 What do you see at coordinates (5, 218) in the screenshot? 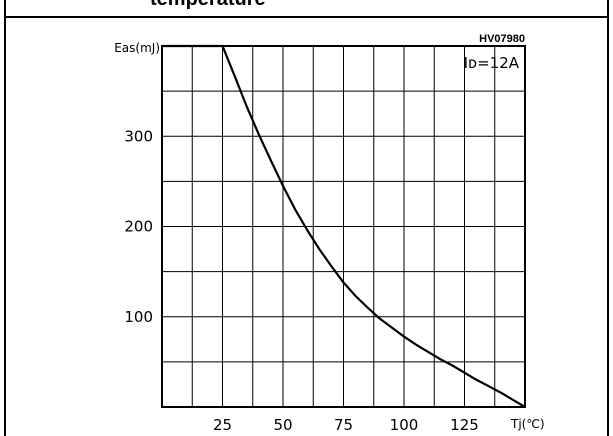
I see `left-border` at bounding box center [5, 218].